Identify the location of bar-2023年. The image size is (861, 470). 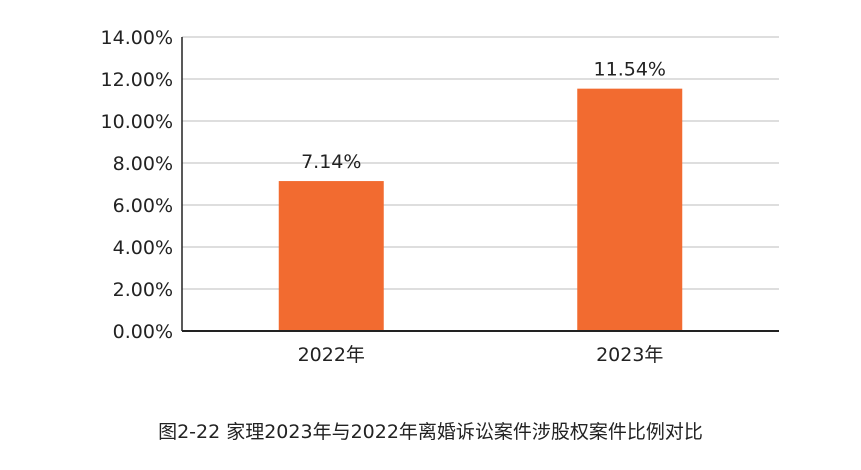
(630, 209).